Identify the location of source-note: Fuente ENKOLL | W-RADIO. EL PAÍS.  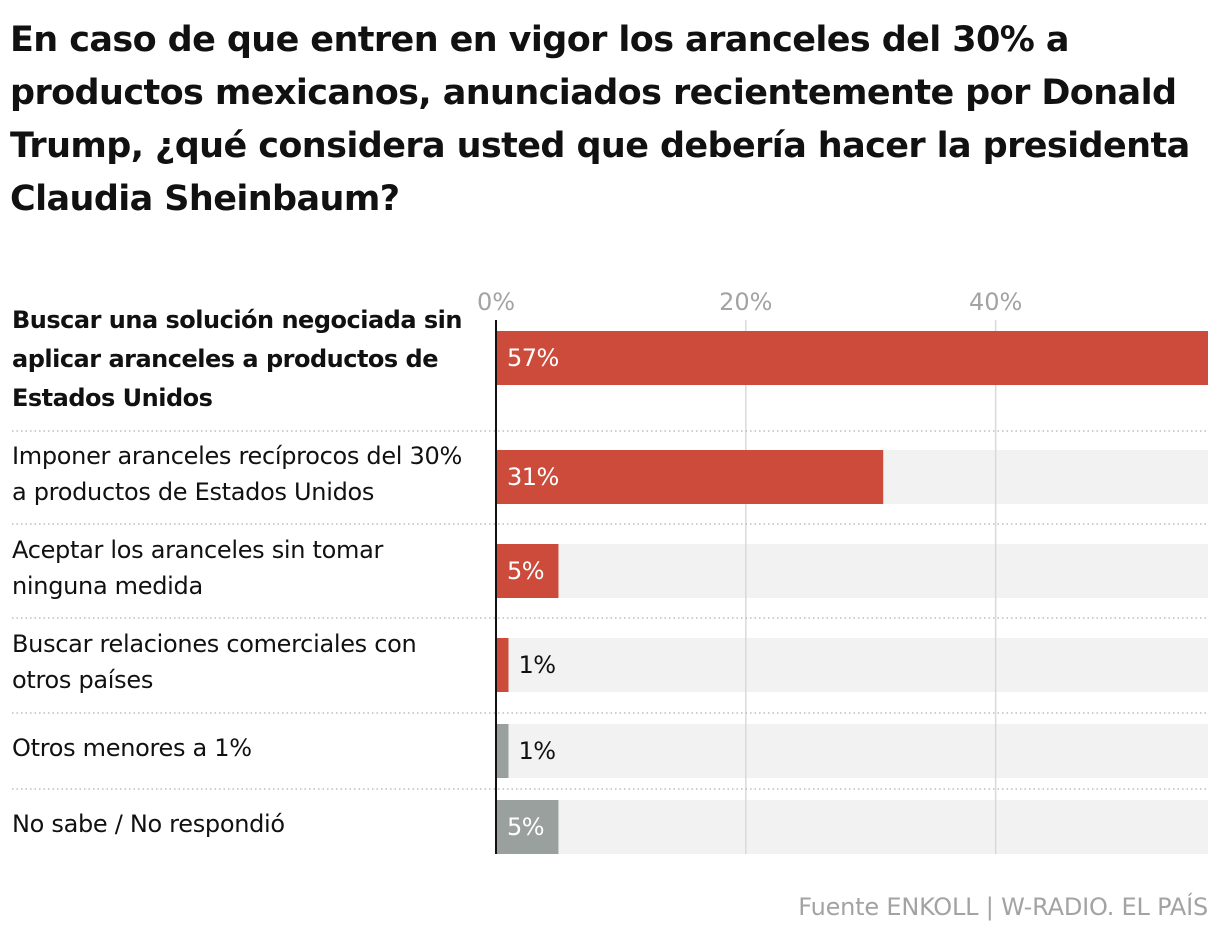
(1003, 907).